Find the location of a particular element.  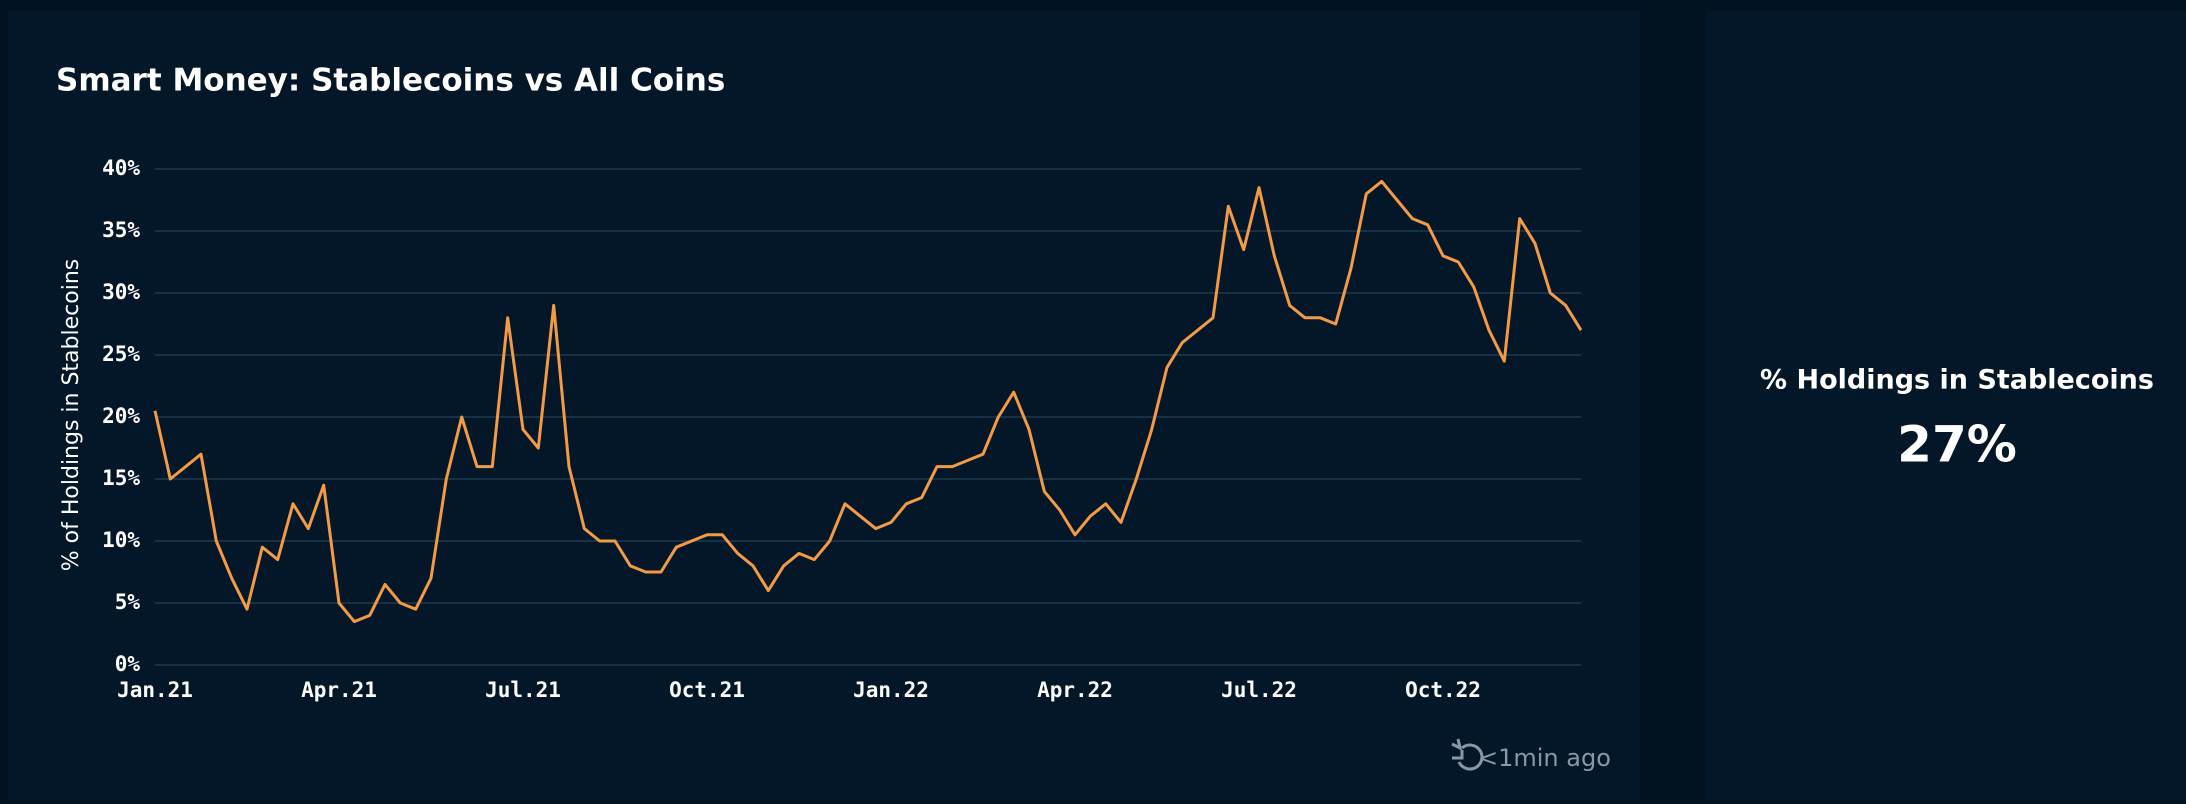

y-tick-label: 0% is located at coordinates (128, 664).